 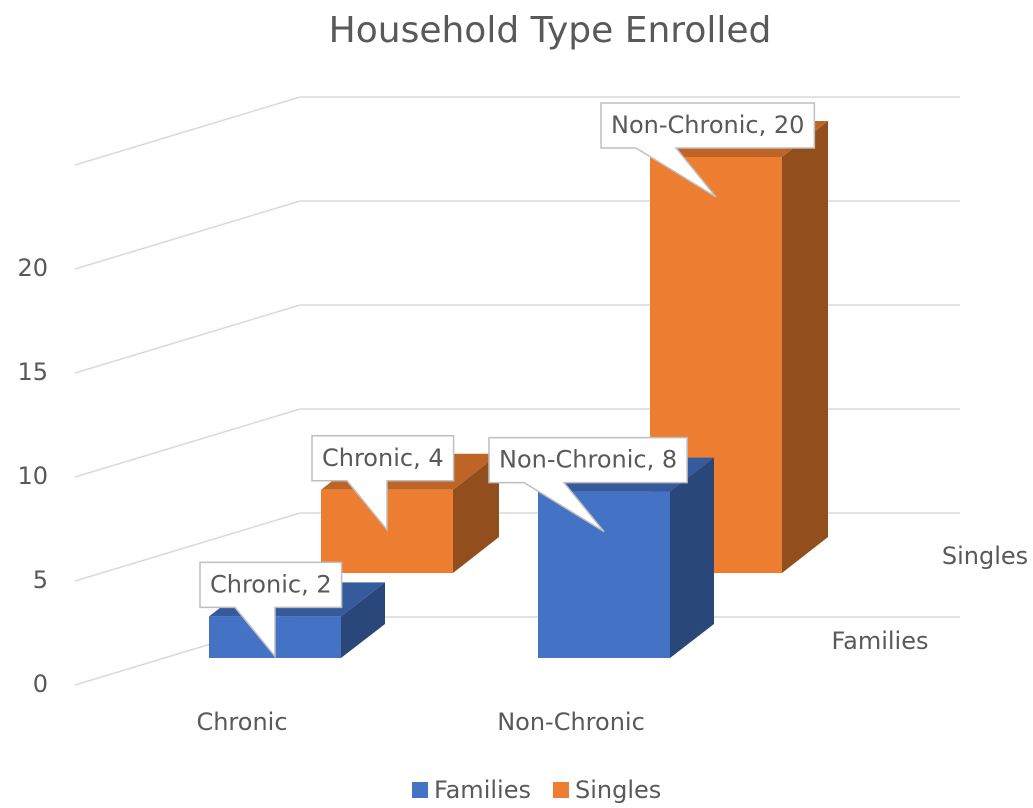 I want to click on legend-label: Singles, so click(x=618, y=790).